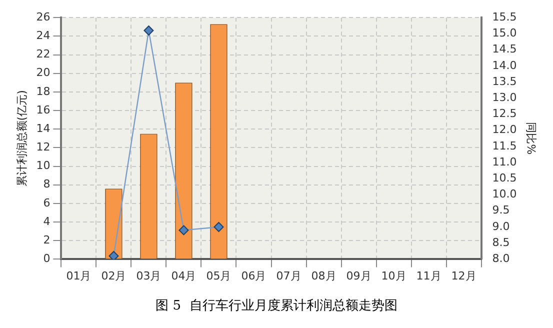  Describe the element at coordinates (46, 259) in the screenshot. I see `y-tick-label: 0` at that location.